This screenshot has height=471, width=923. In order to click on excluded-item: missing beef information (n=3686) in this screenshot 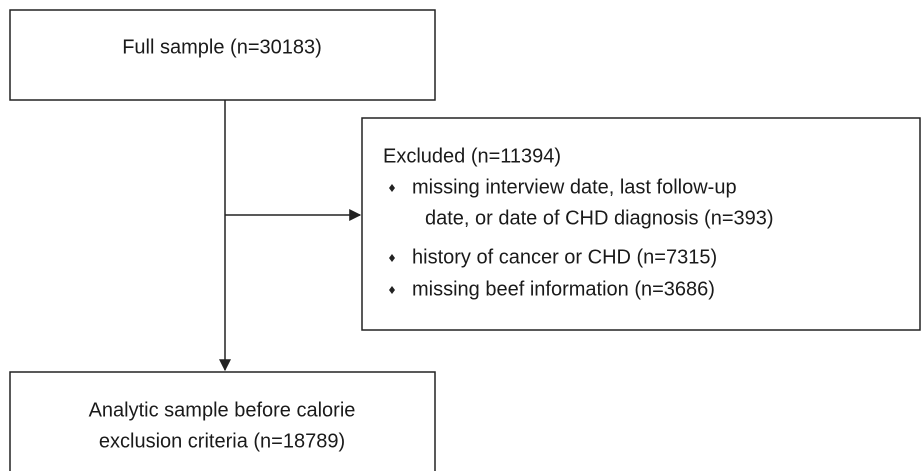, I will do `click(563, 289)`.